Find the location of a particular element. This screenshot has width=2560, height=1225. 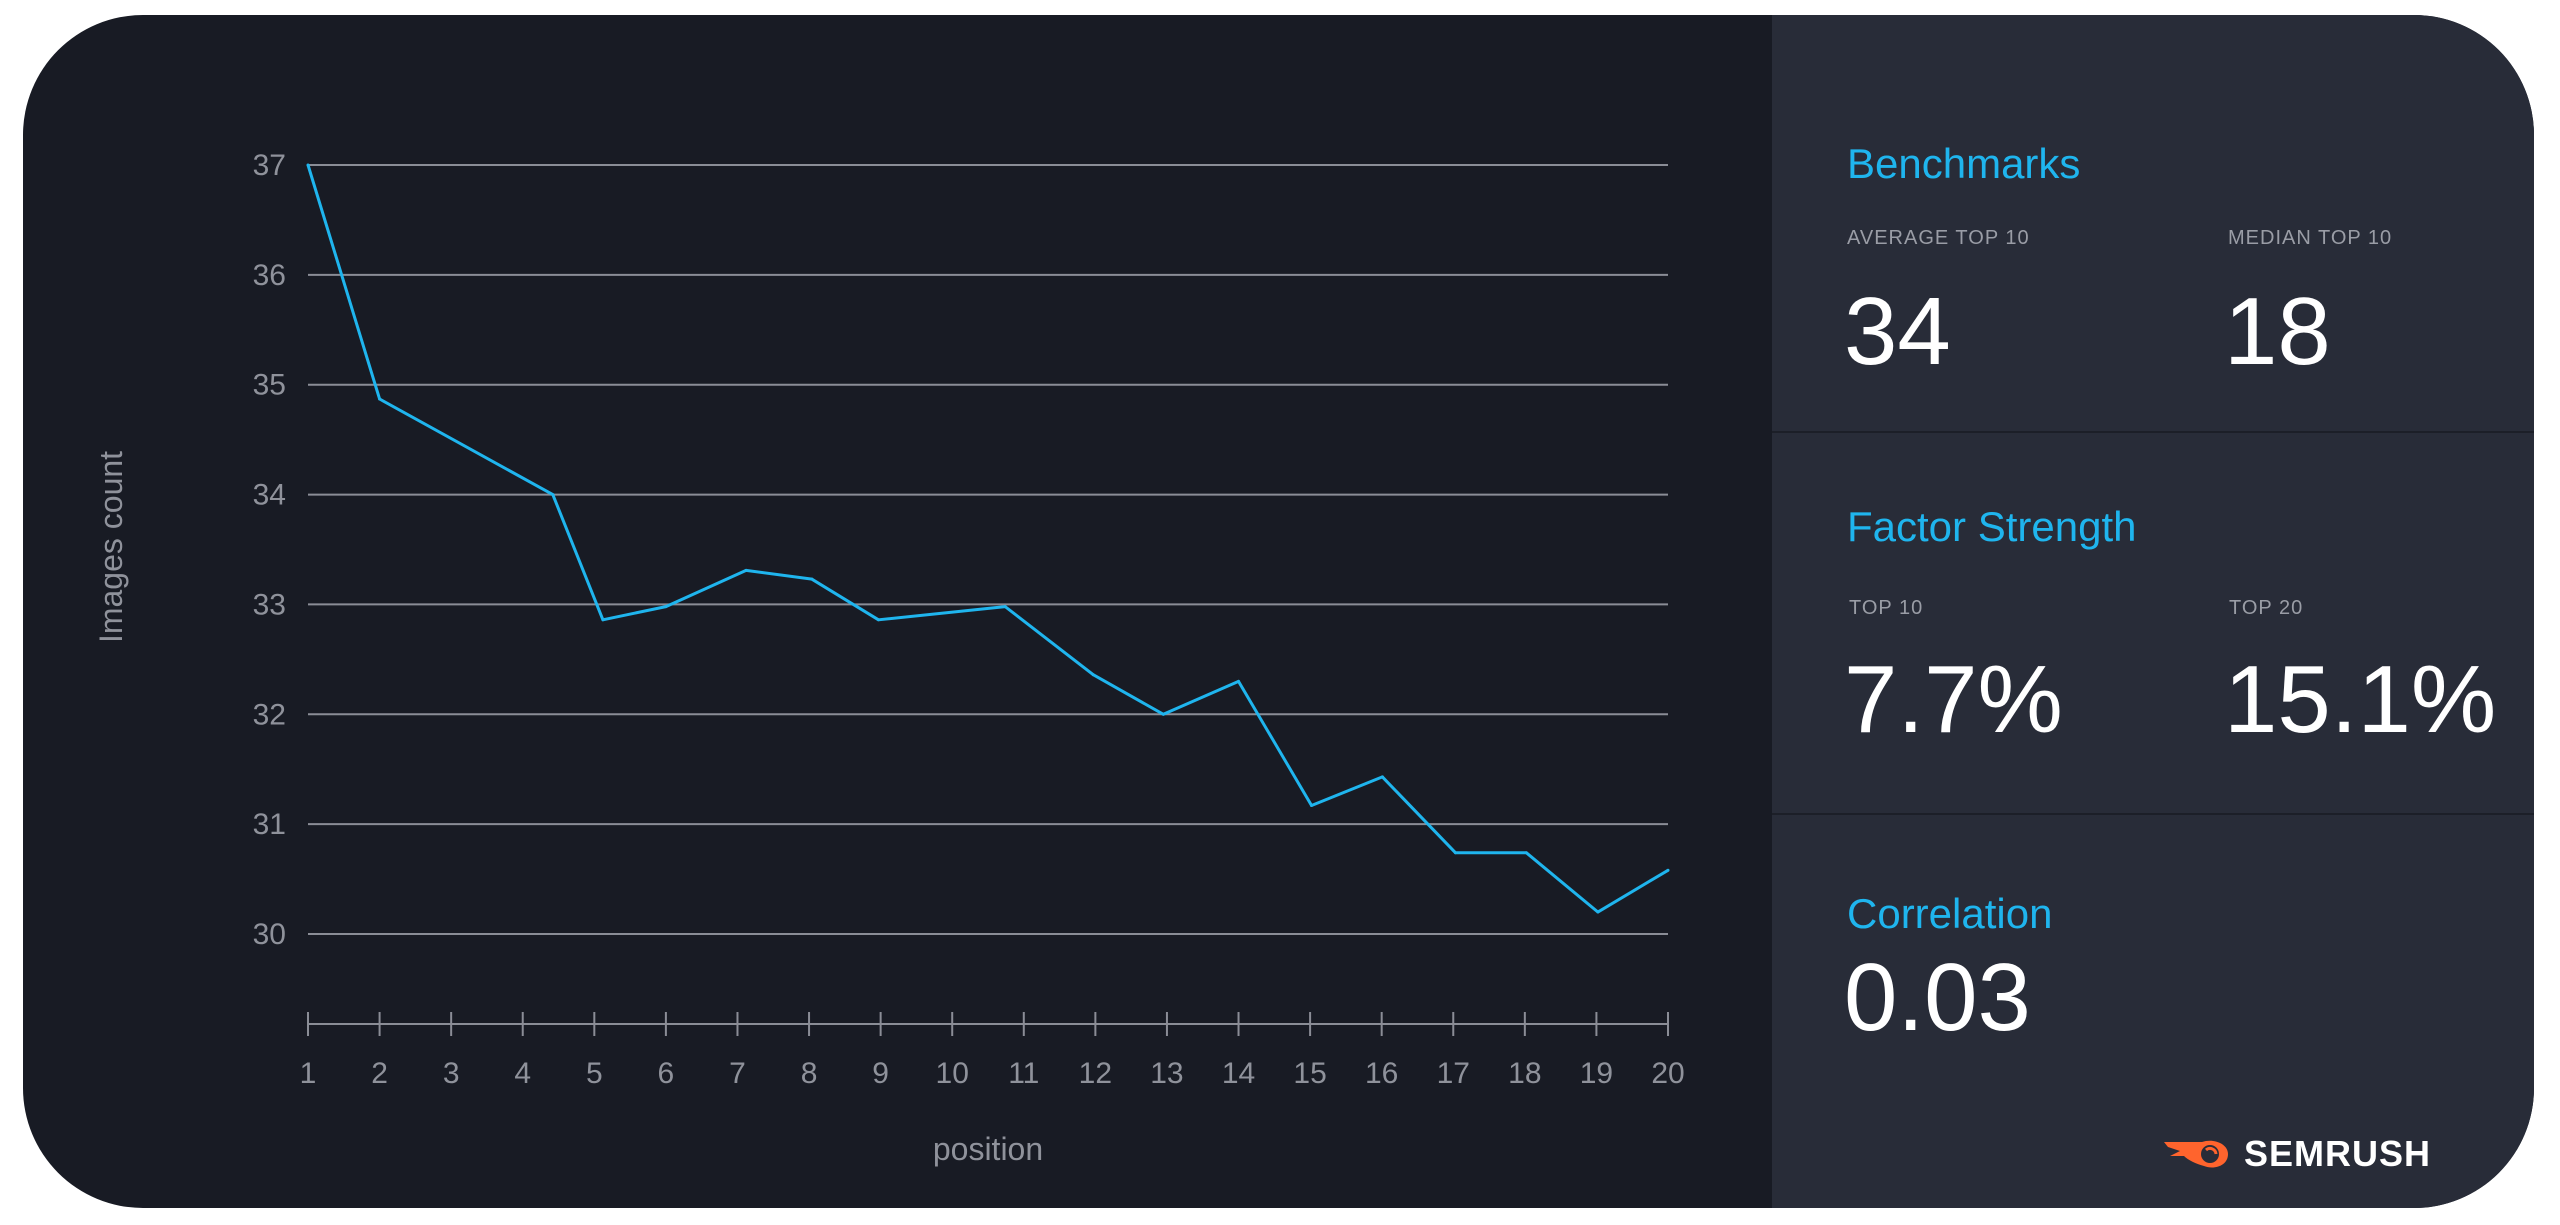

semrush-flame-icon is located at coordinates (2196, 1154).